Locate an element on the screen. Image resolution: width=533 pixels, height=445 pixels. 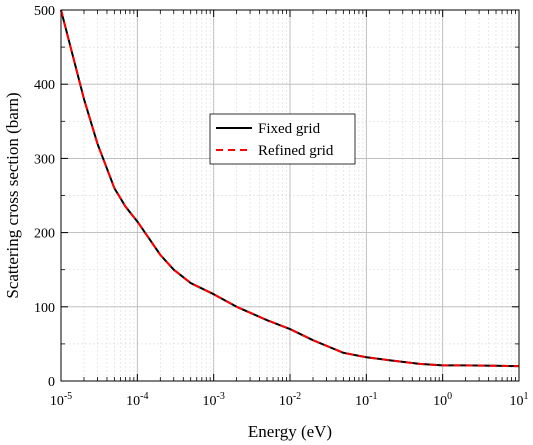
x-tick-label: 10¹ is located at coordinates (519, 400).